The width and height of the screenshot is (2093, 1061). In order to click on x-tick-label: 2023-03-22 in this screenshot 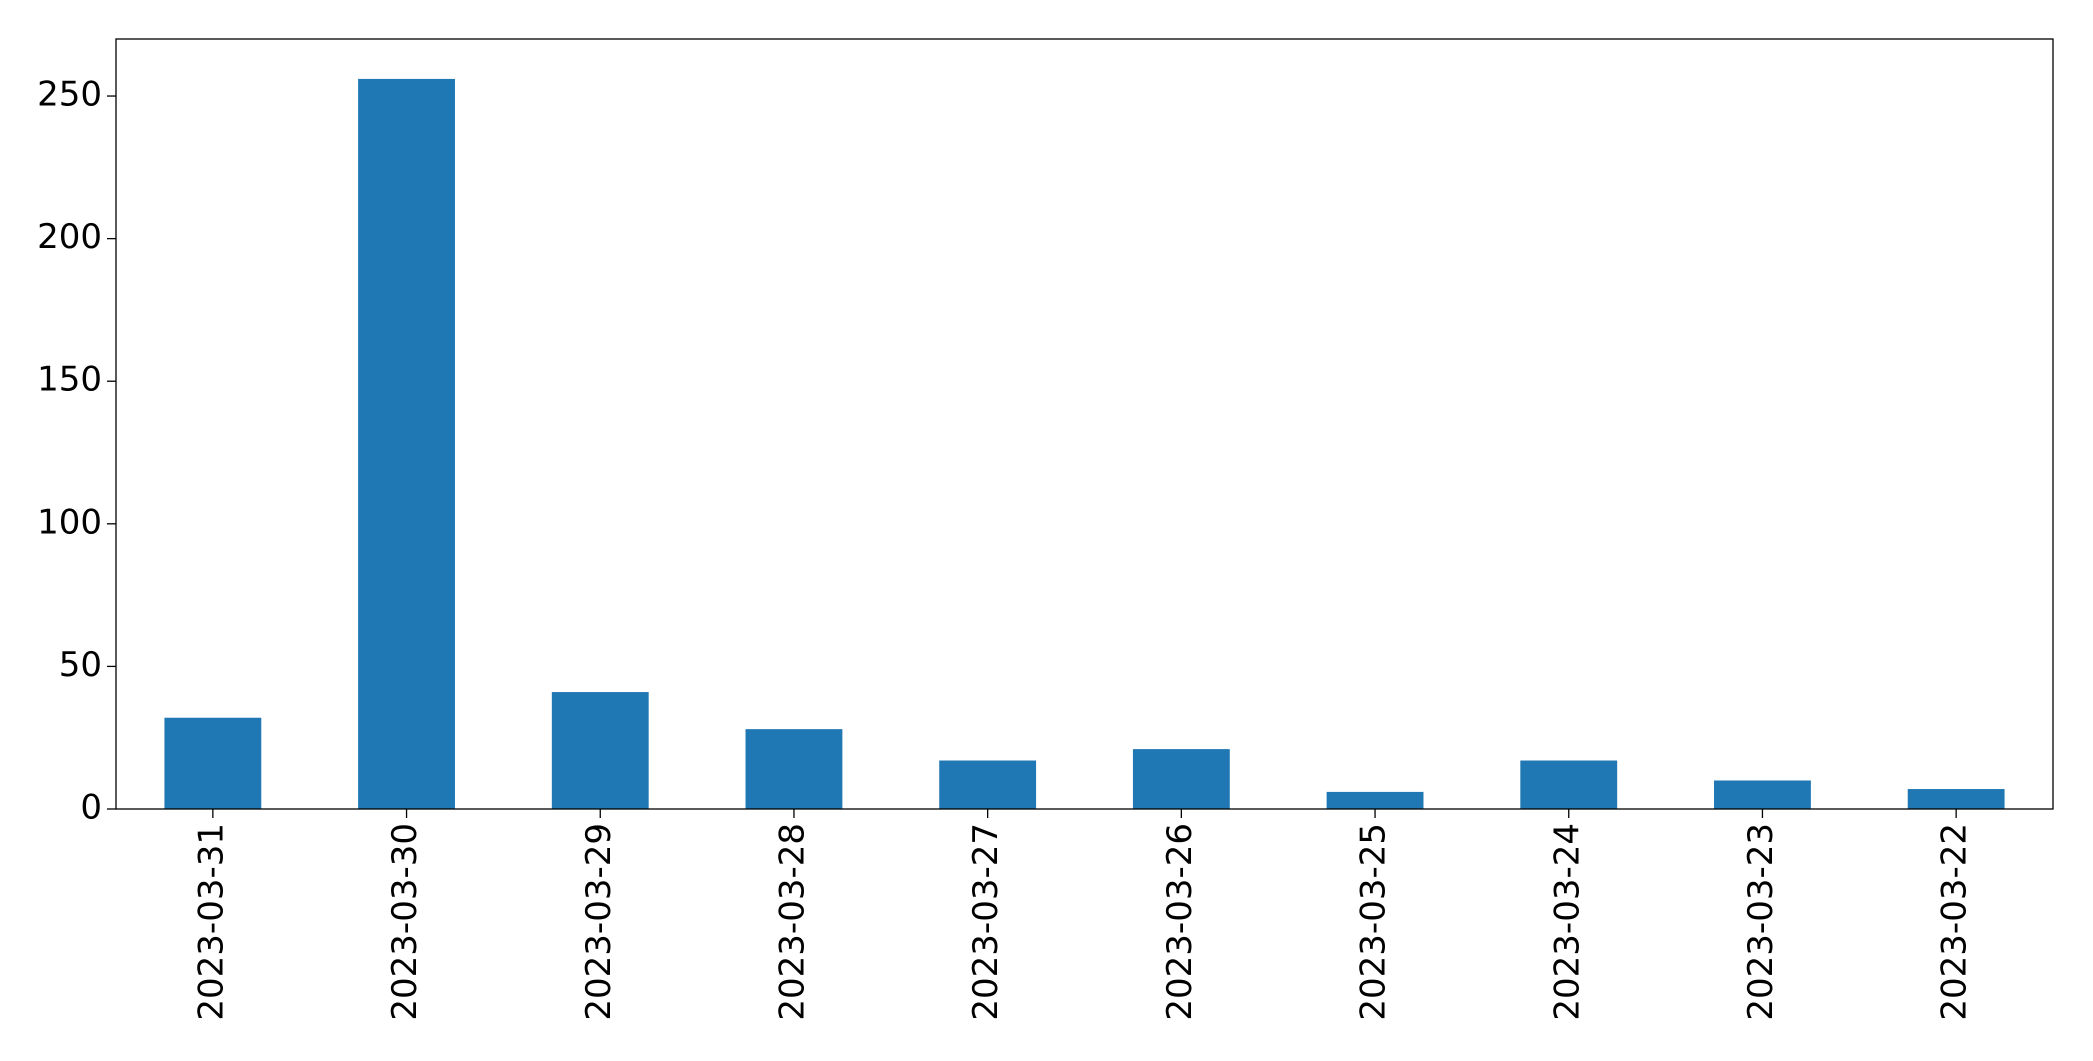, I will do `click(1955, 922)`.